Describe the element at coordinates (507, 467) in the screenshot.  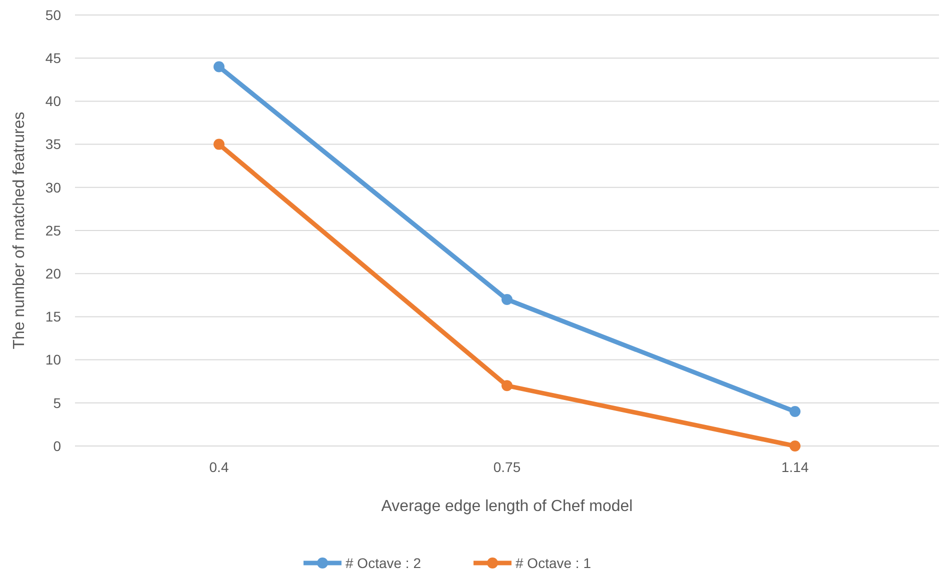
I see `x-tick-label: 0.75` at that location.